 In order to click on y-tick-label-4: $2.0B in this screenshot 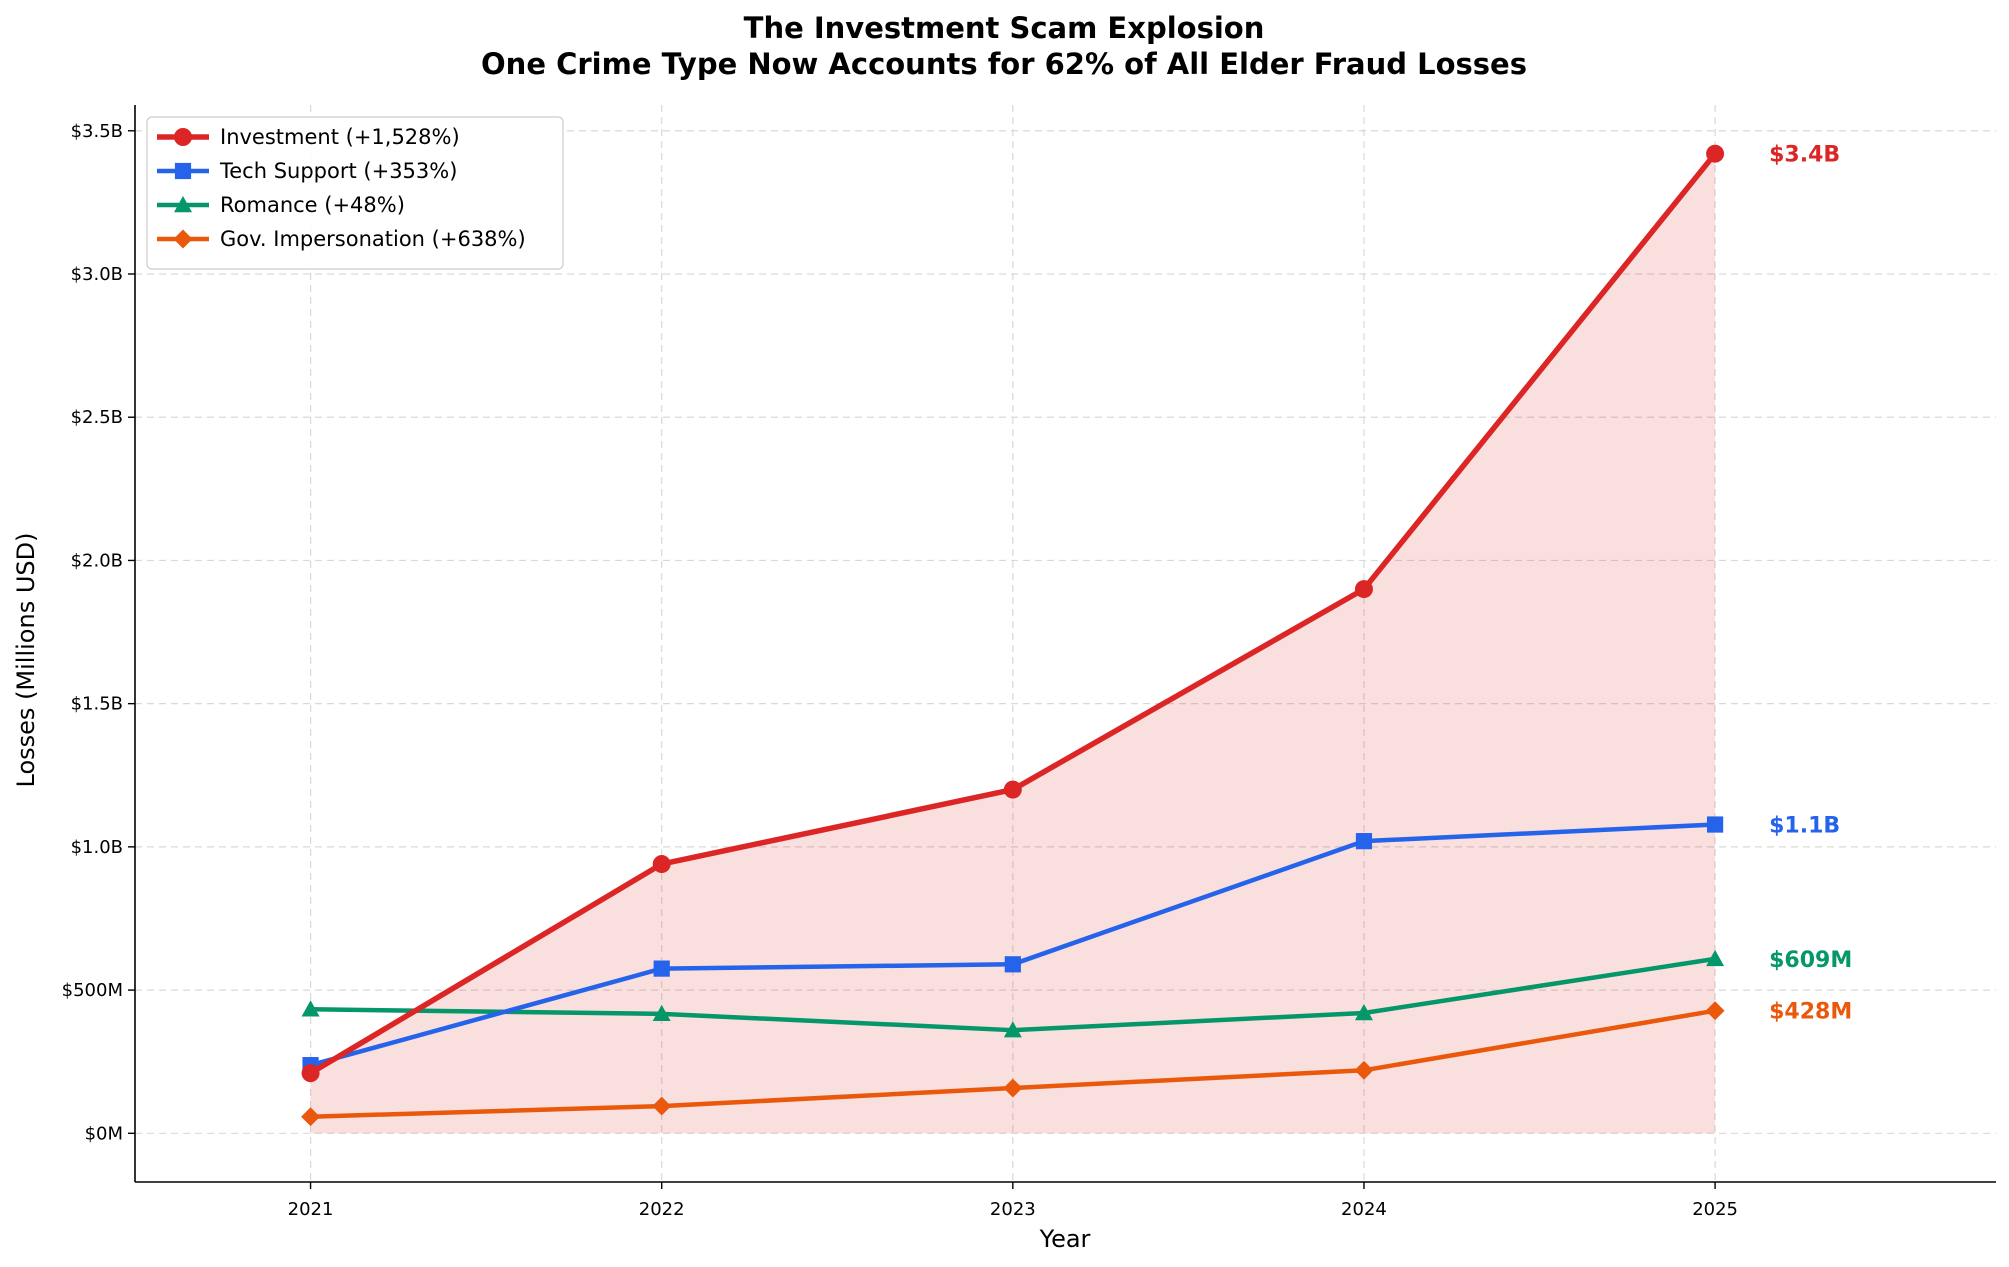, I will do `click(97, 560)`.